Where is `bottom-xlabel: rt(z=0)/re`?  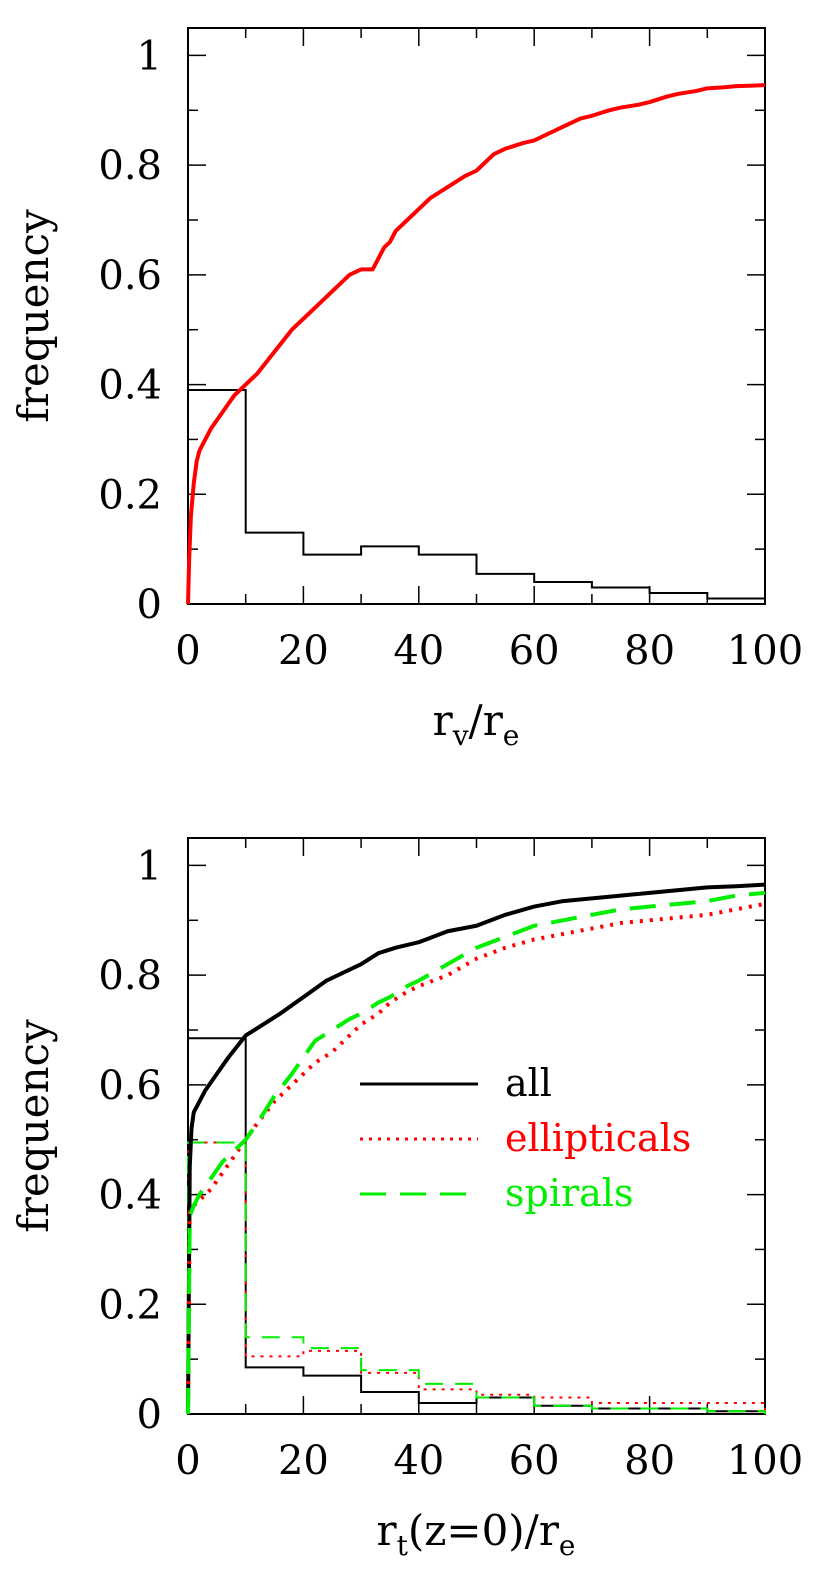
bottom-xlabel: rt(z=0)/re is located at coordinates (476, 1534).